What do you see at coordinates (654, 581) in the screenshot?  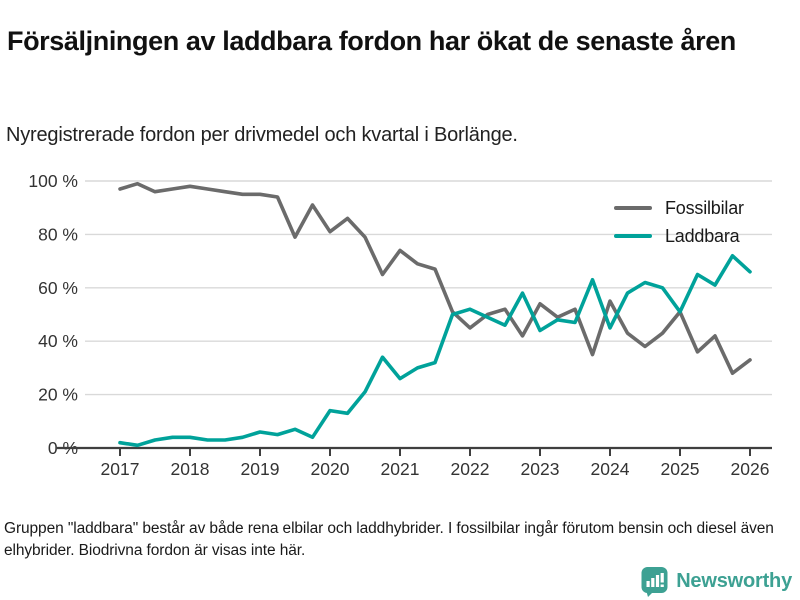 I see `newsworthy-logo-icon` at bounding box center [654, 581].